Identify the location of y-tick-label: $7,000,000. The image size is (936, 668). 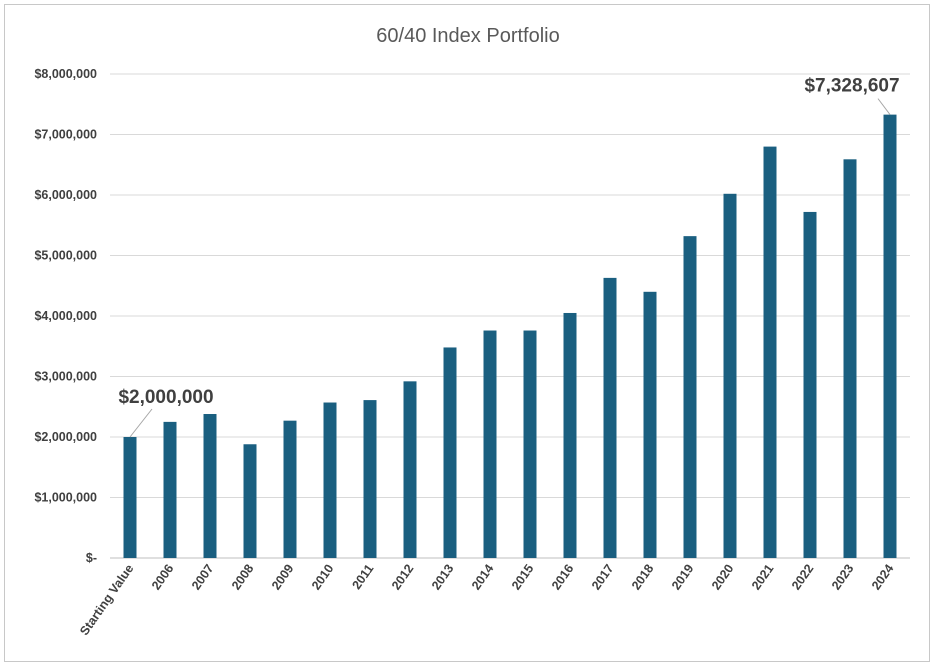
(65, 135).